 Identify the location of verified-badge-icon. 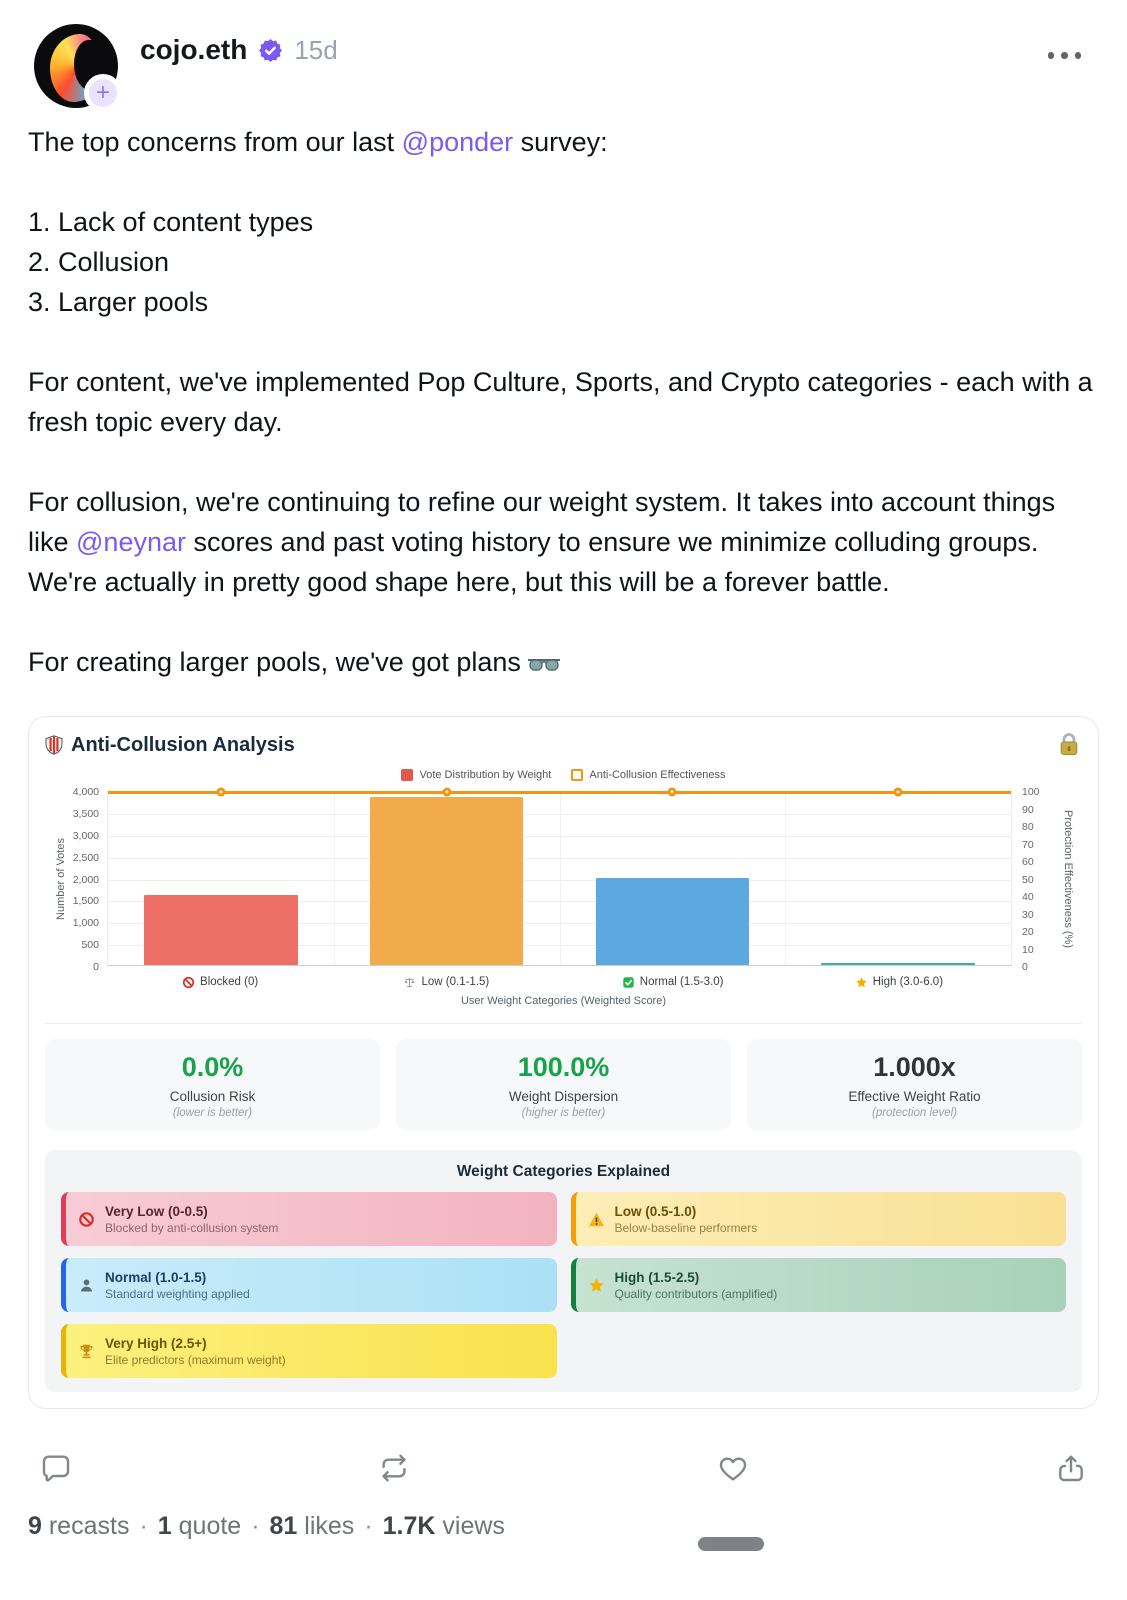
(270, 50).